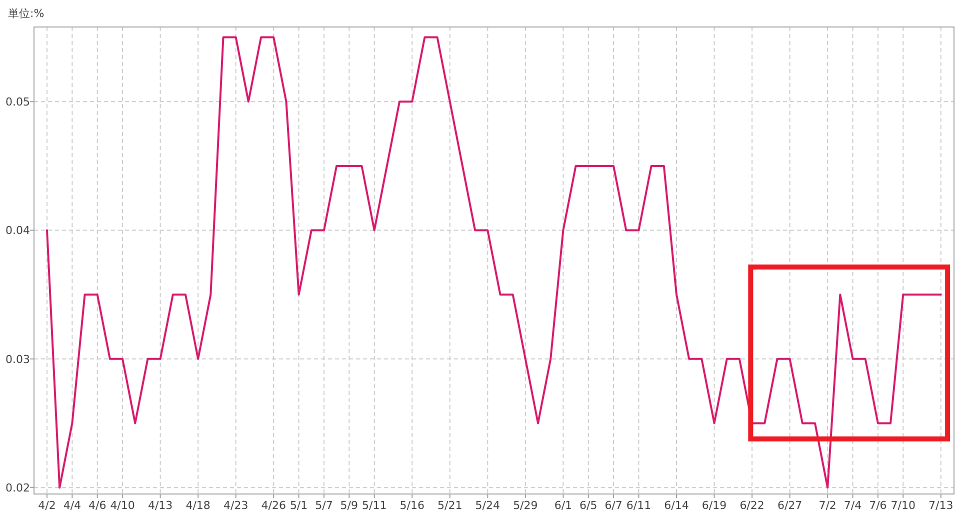 This screenshot has width=966, height=524. Describe the element at coordinates (525, 505) in the screenshot. I see `x-tick-label: 5/29` at that location.